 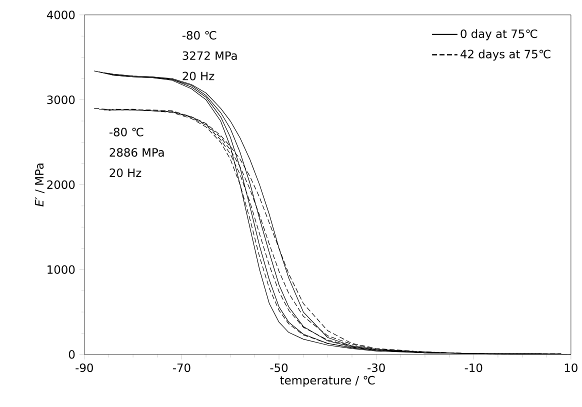 I want to click on x-tick-label: -70, so click(x=181, y=367).